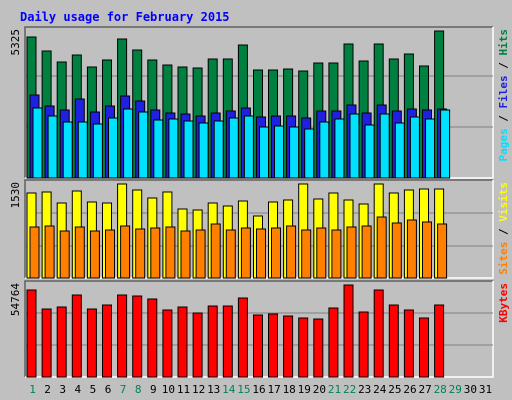 The image size is (512, 400). What do you see at coordinates (15, 299) in the screenshot?
I see `panel-max-label: 54764` at bounding box center [15, 299].